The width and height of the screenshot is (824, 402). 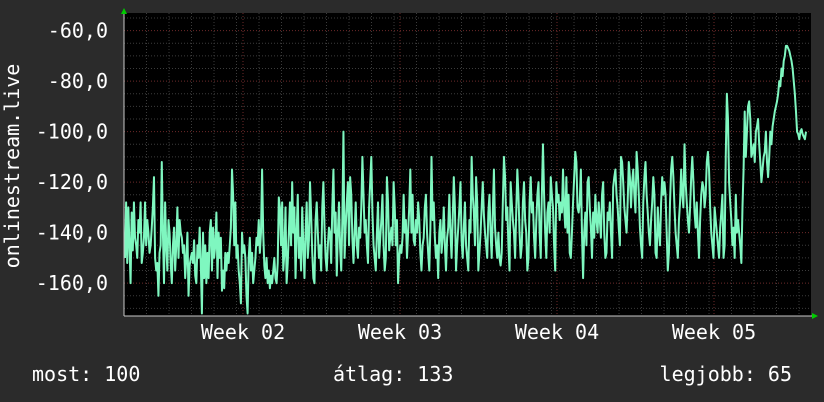 What do you see at coordinates (393, 374) in the screenshot?
I see `average-value-label: átlag: 133` at bounding box center [393, 374].